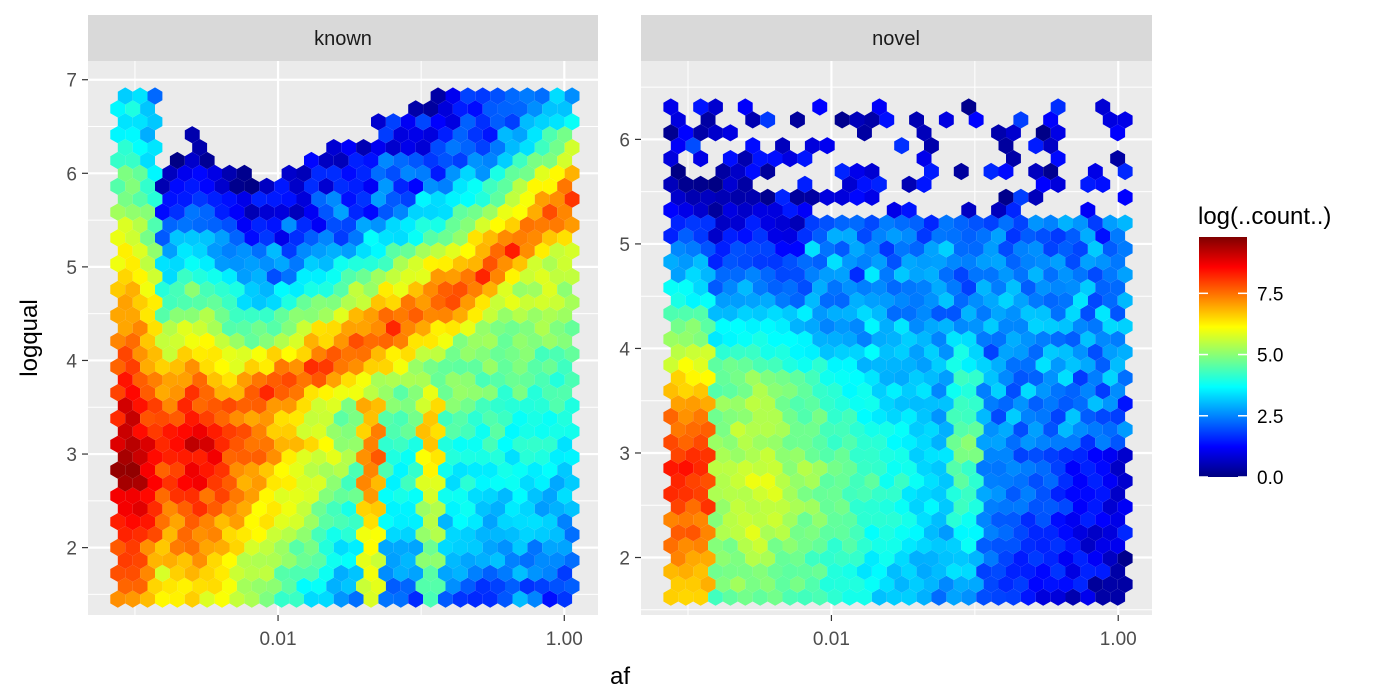 The height and width of the screenshot is (700, 1400). Describe the element at coordinates (278, 639) in the screenshot. I see `x-tick-label: 0.01` at that location.